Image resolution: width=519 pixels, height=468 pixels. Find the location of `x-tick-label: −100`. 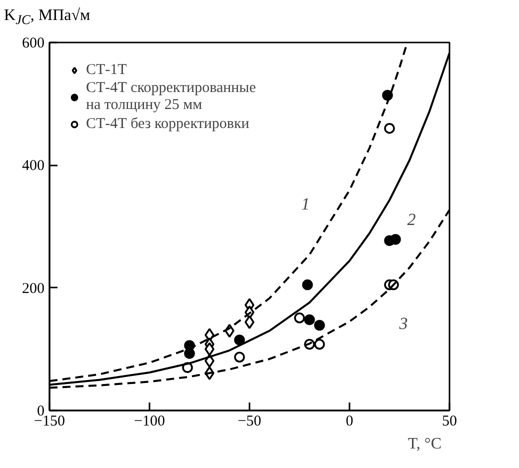

x-tick-label: −100 is located at coordinates (149, 422).